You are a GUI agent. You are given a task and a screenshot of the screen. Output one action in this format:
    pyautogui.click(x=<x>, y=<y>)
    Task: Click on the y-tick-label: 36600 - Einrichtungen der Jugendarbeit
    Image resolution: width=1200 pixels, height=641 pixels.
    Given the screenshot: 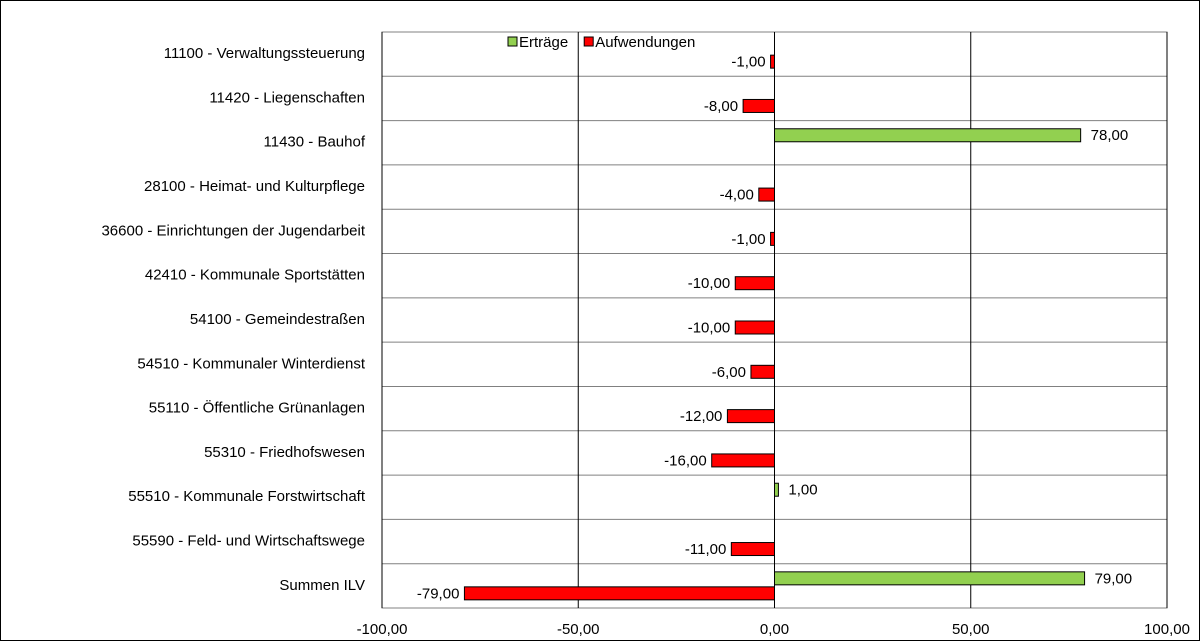 What is the action you would take?
    pyautogui.click(x=233, y=230)
    